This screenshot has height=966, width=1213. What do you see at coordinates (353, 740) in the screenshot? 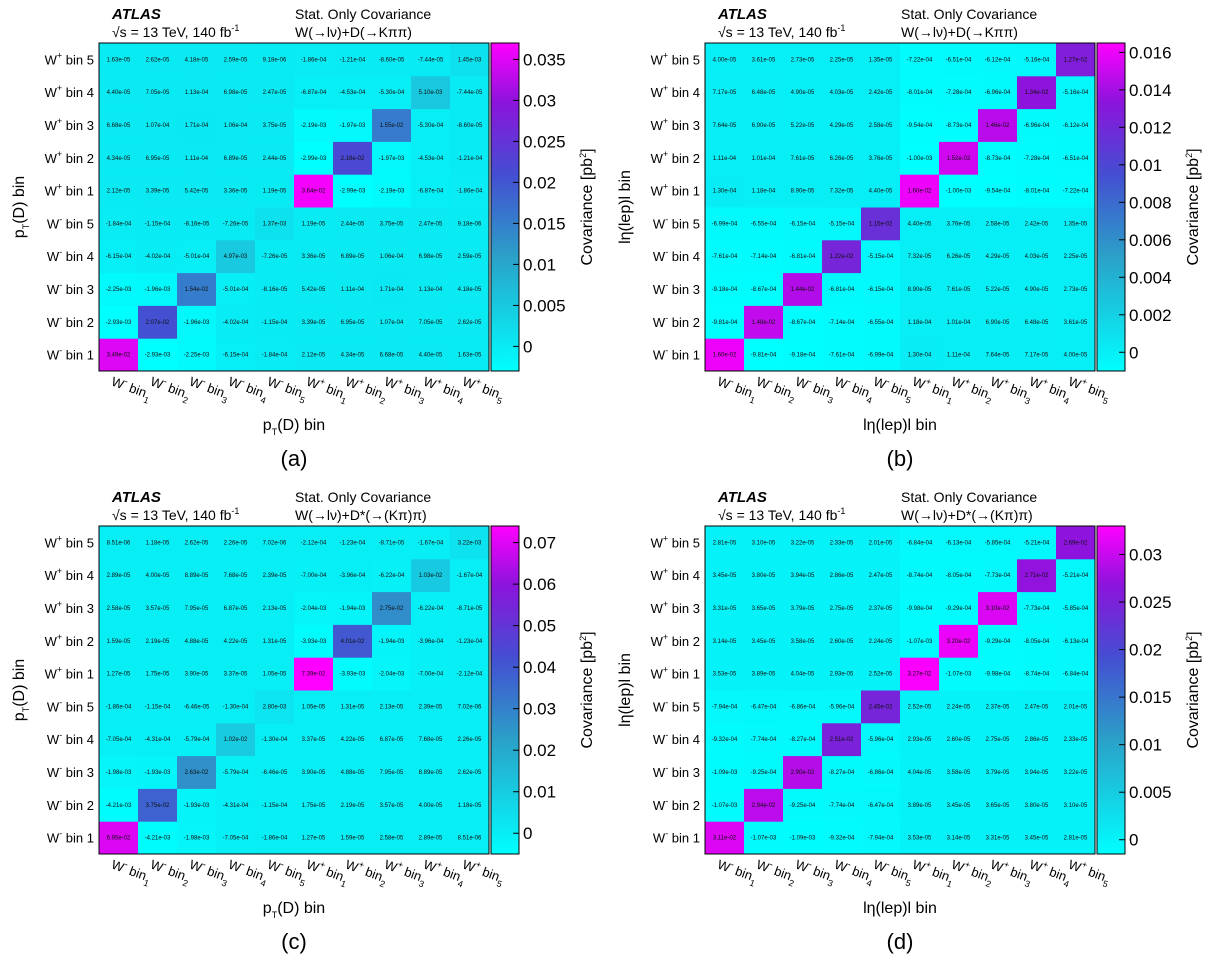
I see `cell-value-label: 4.22e-05` at bounding box center [353, 740].